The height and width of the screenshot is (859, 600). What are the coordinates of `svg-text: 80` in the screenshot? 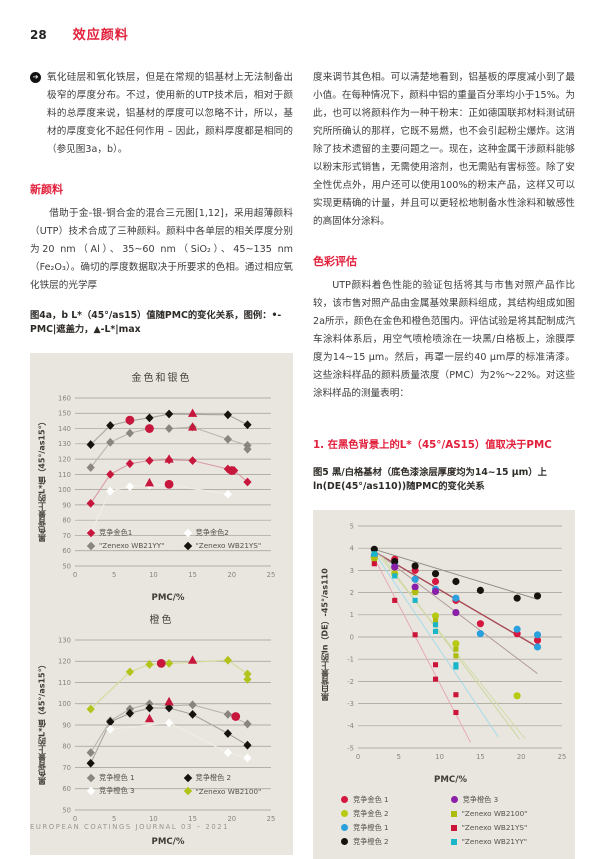 It's located at (66, 747).